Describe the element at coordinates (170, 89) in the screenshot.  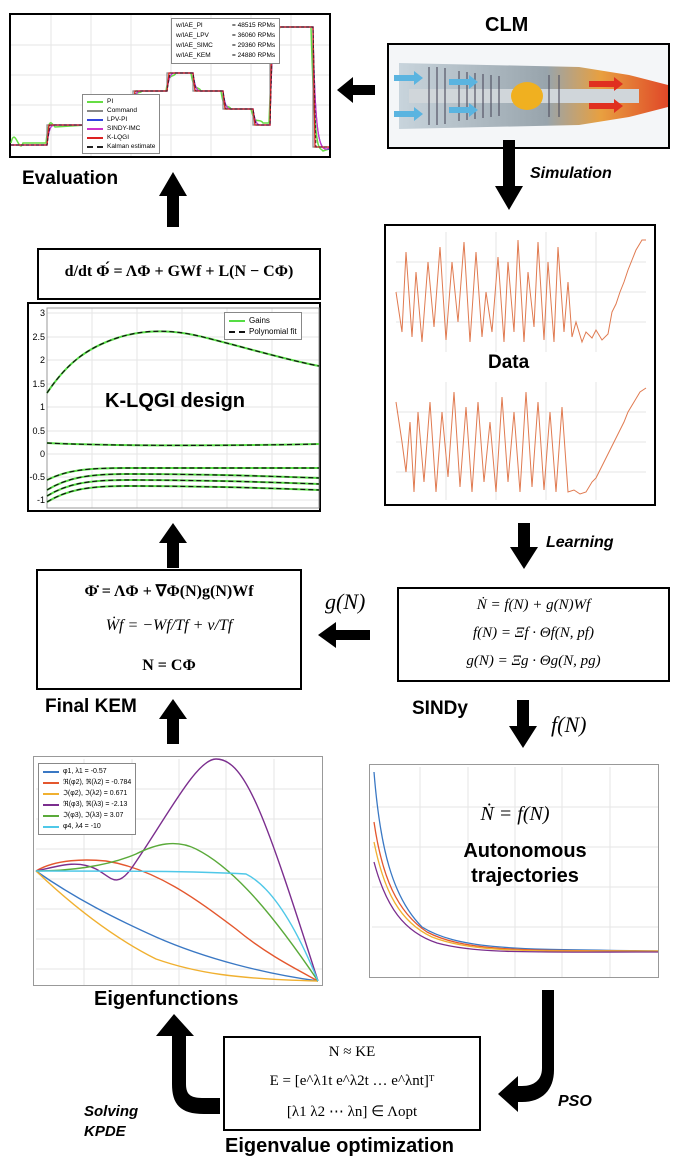
I see `eval-pi-line` at that location.